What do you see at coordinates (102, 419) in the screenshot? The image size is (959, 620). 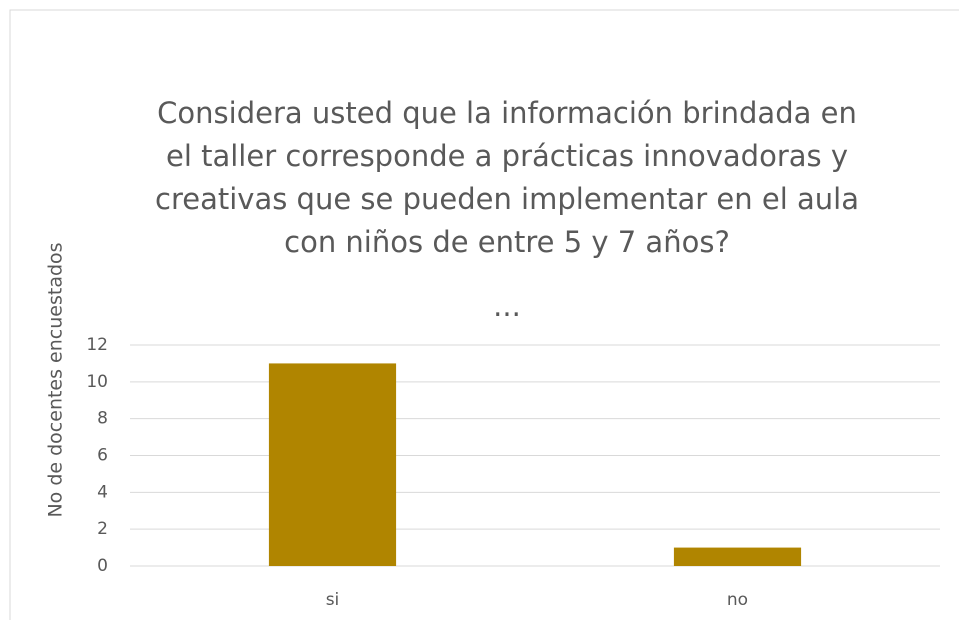 I see `y-tick-label: 8` at bounding box center [102, 419].